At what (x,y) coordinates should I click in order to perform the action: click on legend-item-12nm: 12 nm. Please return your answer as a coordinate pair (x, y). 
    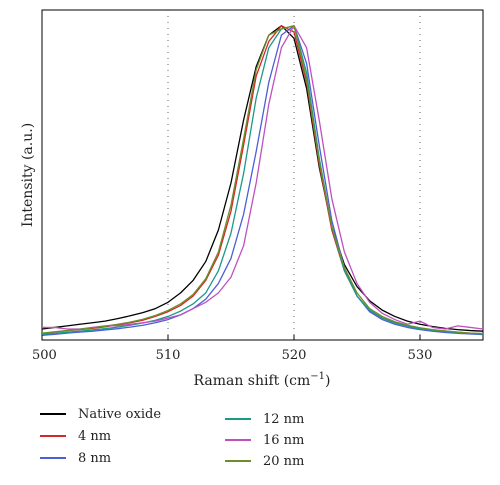
    Looking at the image, I should click on (264, 419).